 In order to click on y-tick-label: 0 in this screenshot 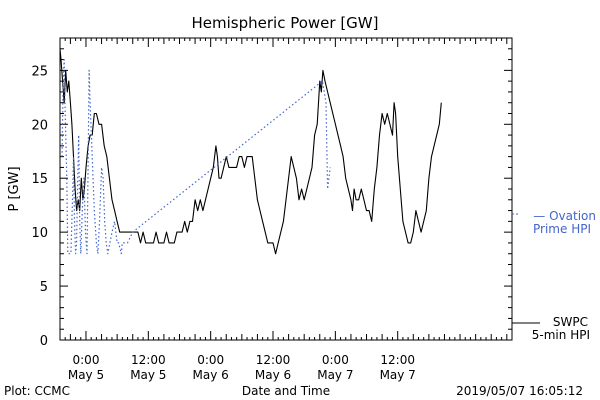, I will do `click(44, 341)`.